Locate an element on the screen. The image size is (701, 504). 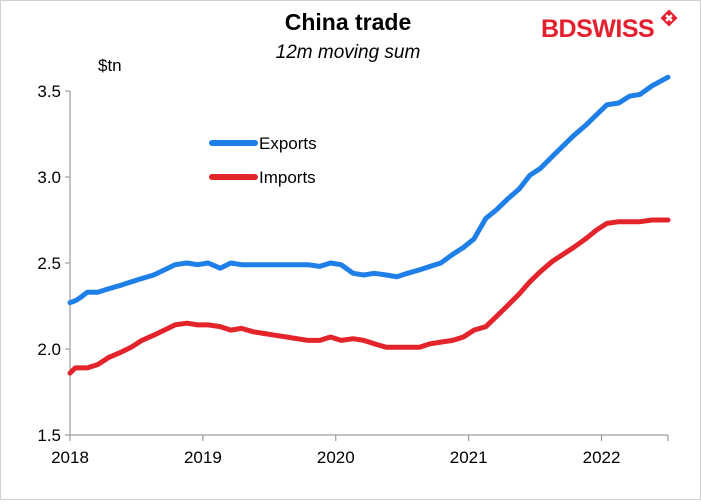
x-ticks: 2018 2019 2020 2021 2022 is located at coordinates (360, 451).